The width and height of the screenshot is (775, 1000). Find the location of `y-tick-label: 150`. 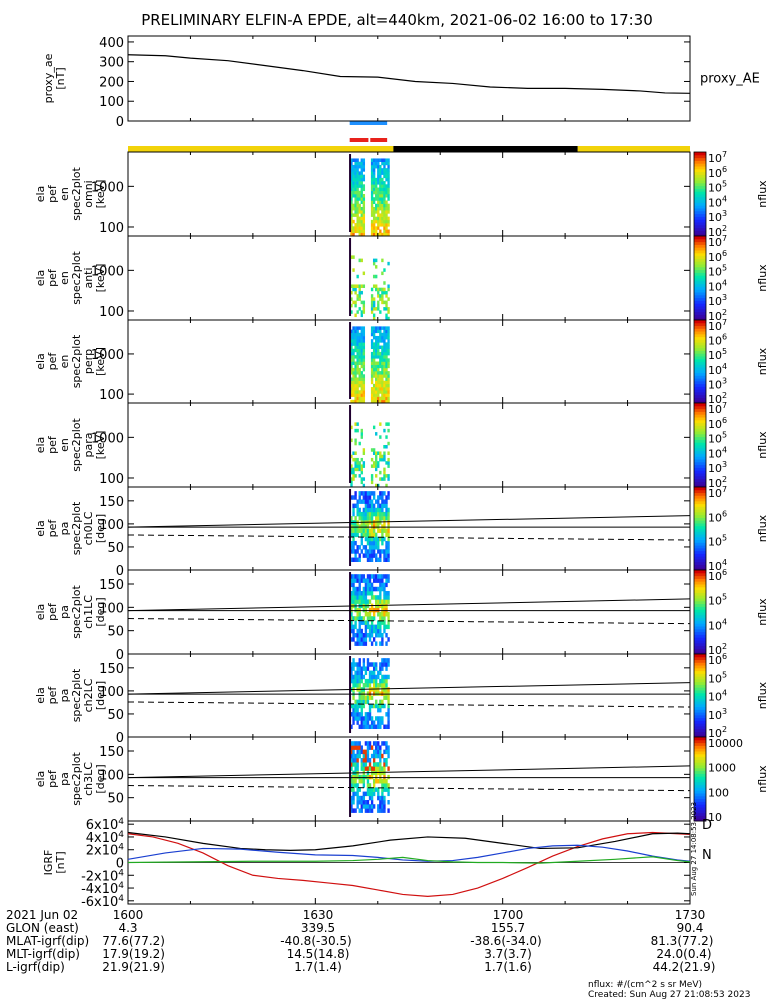

y-tick-label: 150 is located at coordinates (111, 669).